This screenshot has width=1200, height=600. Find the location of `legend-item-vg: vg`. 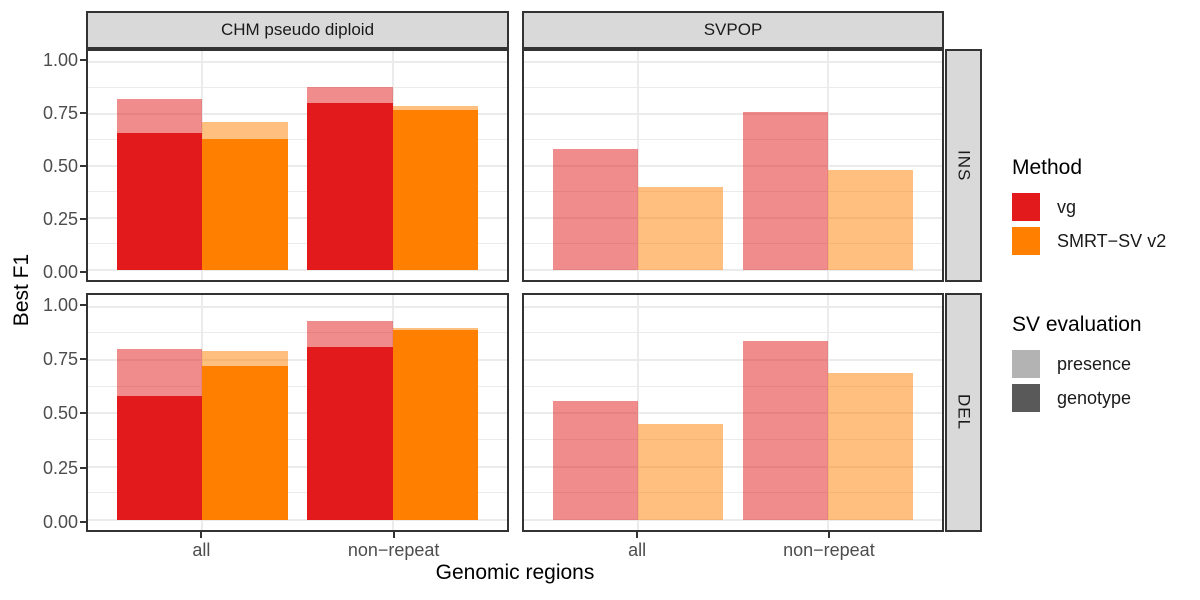

legend-item-vg: vg is located at coordinates (1106, 207).